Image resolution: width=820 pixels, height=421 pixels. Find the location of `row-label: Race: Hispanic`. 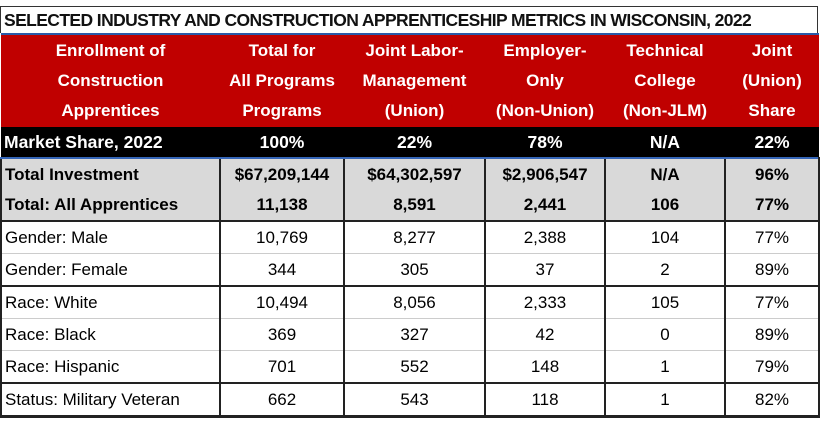

row-label: Race: Hispanic is located at coordinates (110, 366).